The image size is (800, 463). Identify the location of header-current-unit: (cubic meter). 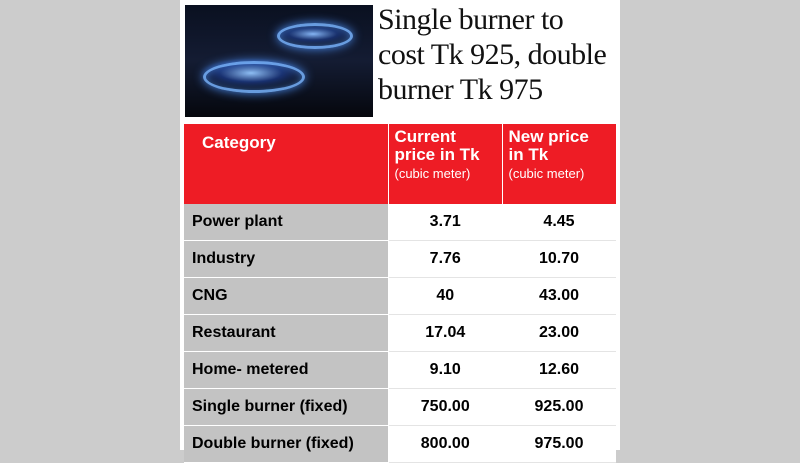
(432, 173).